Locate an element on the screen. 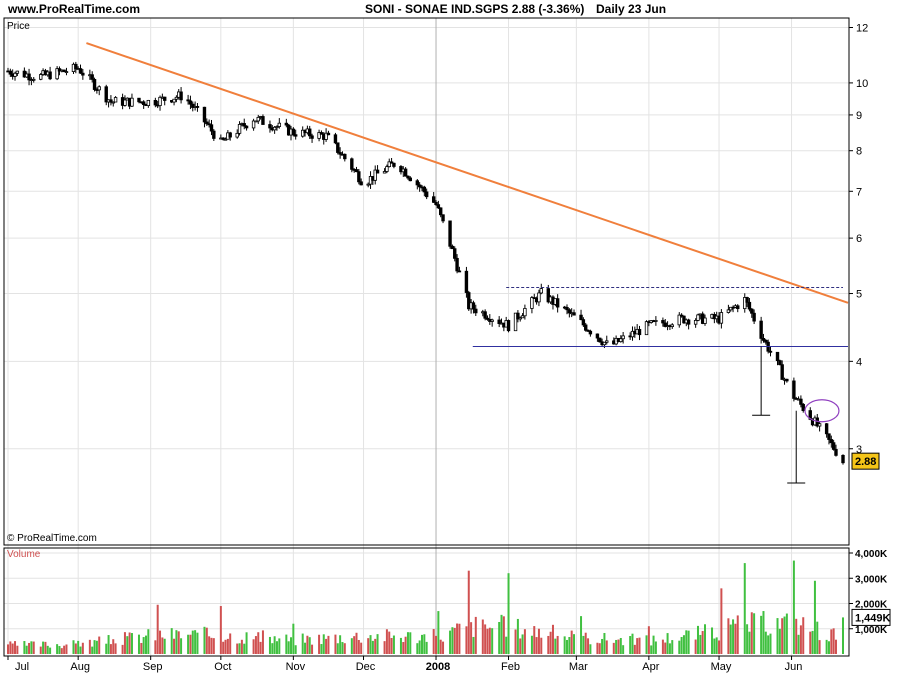 The height and width of the screenshot is (700, 900). site-name: www.ProRealTime.com is located at coordinates (74, 9).